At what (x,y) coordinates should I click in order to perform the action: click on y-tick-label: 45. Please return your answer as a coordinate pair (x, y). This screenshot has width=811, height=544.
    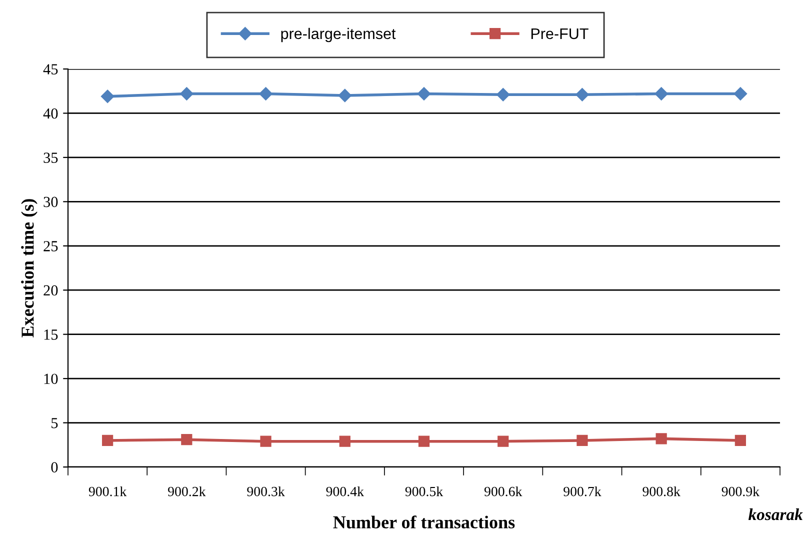
    Looking at the image, I should click on (50, 69).